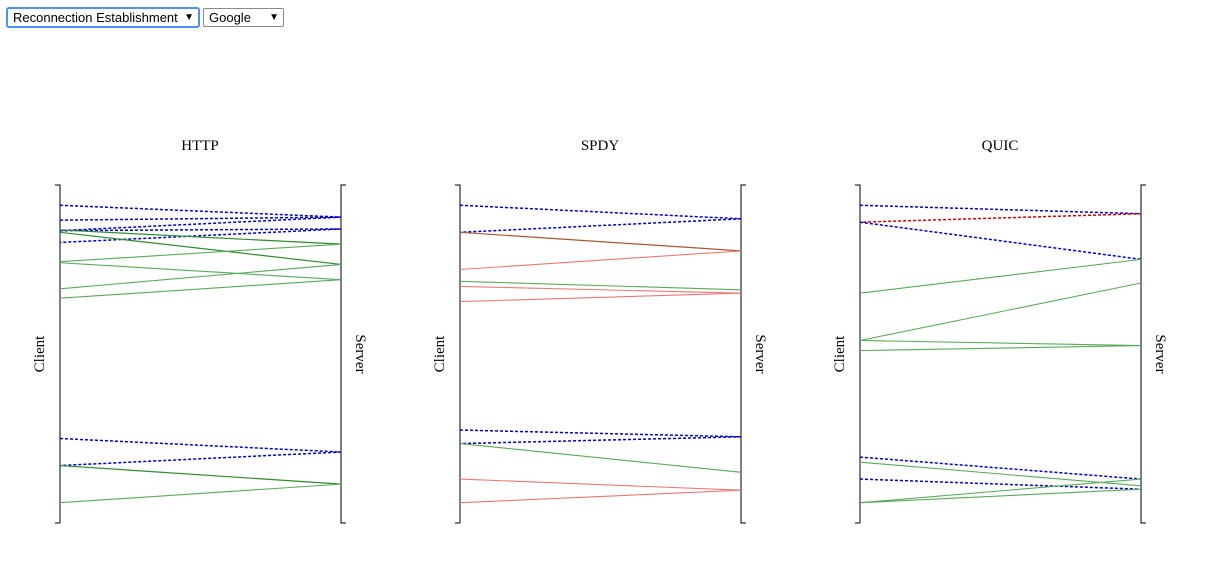 Image resolution: width=1214 pixels, height=576 pixels. I want to click on scenario-select: Reconnection Establishment ▼, so click(103, 17).